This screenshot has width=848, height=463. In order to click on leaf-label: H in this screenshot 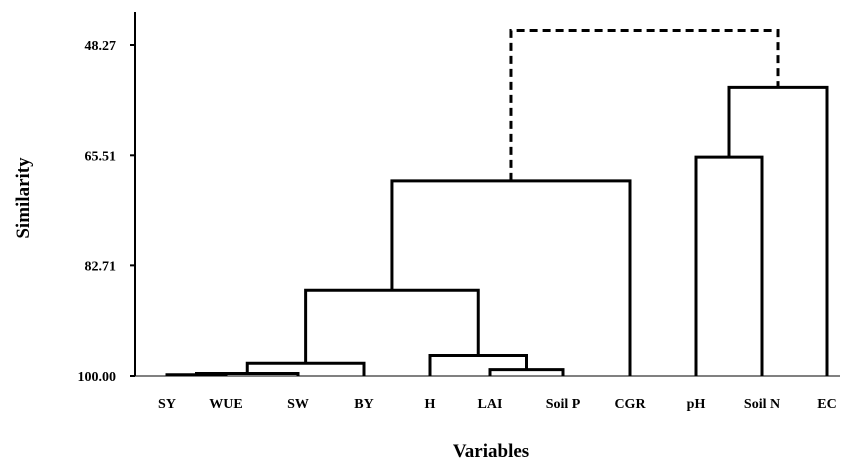, I will do `click(430, 404)`.